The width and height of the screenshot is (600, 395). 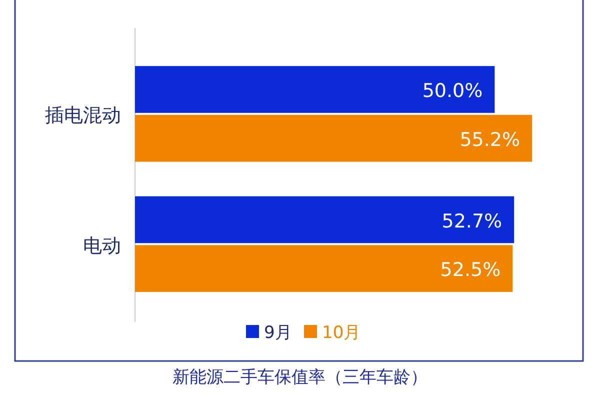 What do you see at coordinates (470, 270) in the screenshot?
I see `data-label: 52.5%` at bounding box center [470, 270].